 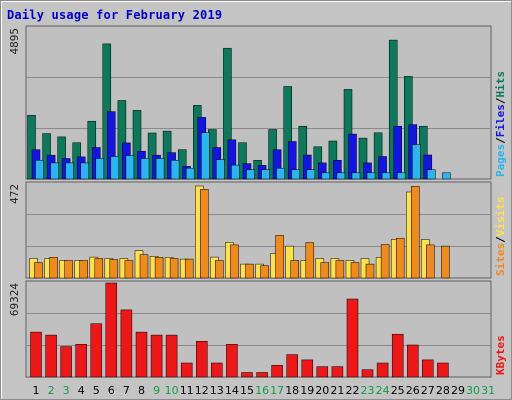 I want to click on day-label-9: 9, so click(x=156, y=390).